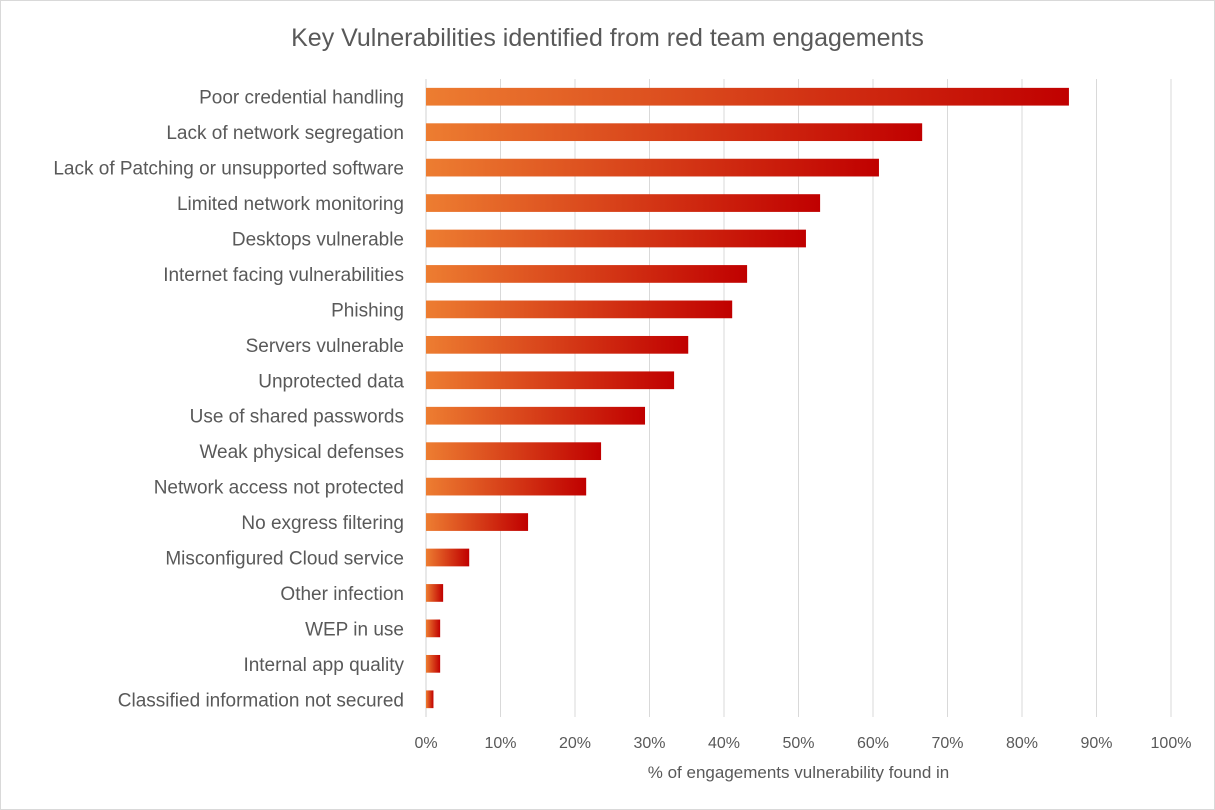  I want to click on category-label: Weak physical defenses, so click(301, 452).